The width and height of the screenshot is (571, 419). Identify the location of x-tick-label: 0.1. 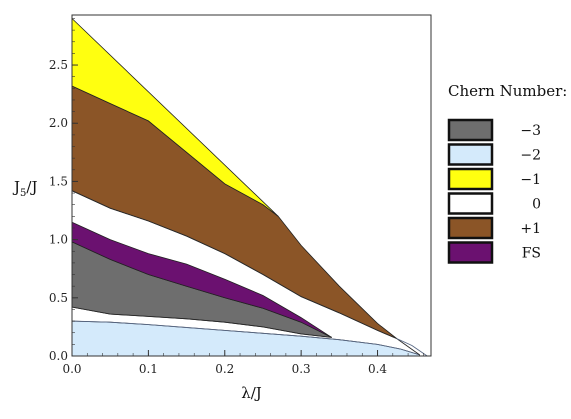
(148, 369).